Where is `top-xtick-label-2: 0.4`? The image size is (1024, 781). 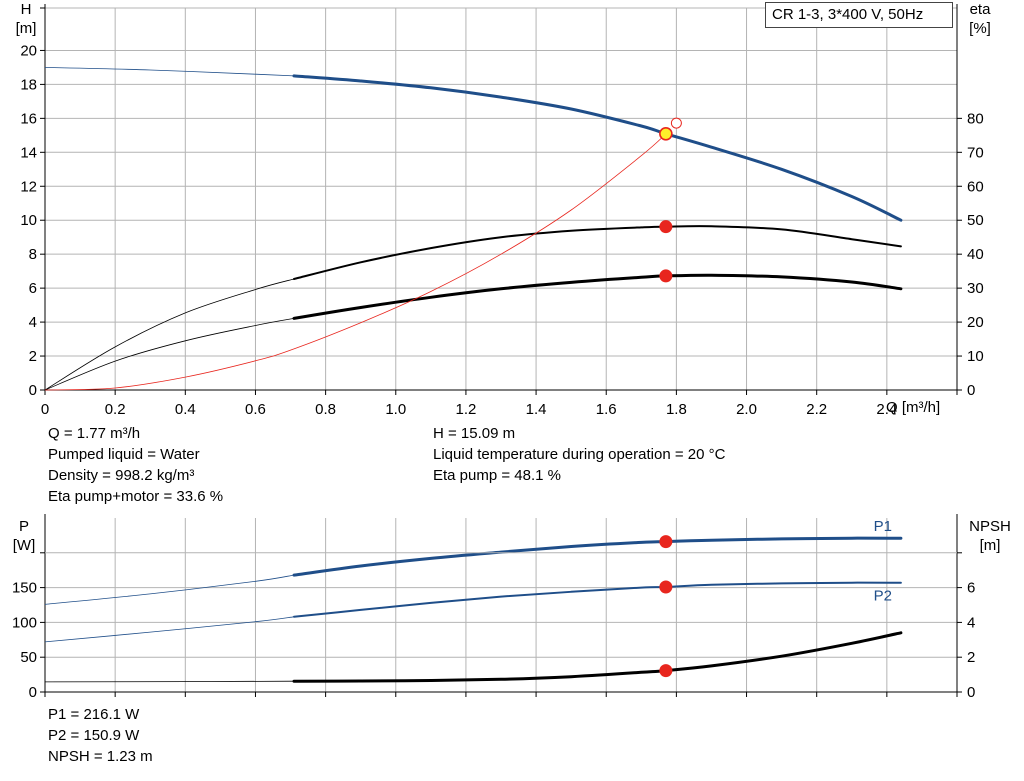 top-xtick-label-2: 0.4 is located at coordinates (185, 409).